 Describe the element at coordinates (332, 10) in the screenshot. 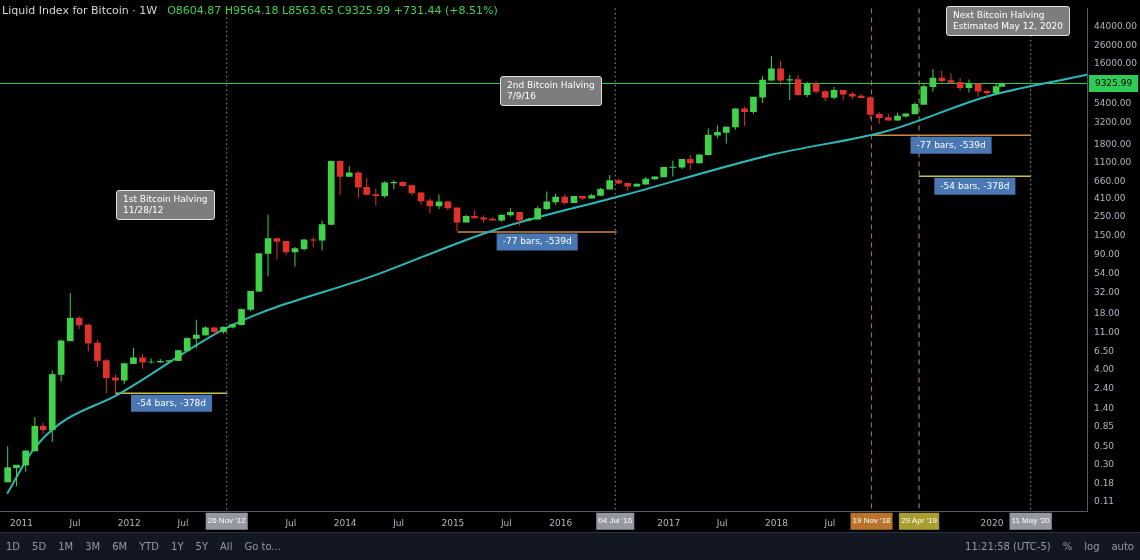

I see `chart-subtitle: O8604.87 H9564.18 L8563.65 C9325.99 +731.44 (+8.51%)` at that location.